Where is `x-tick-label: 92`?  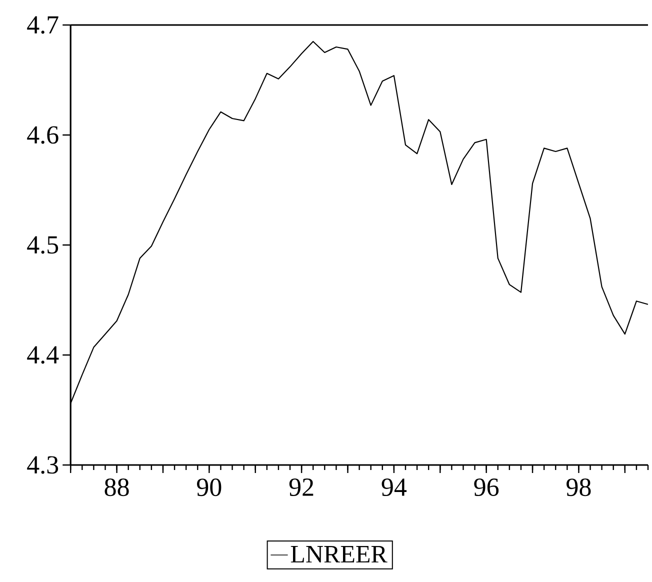 x-tick-label: 92 is located at coordinates (301, 487).